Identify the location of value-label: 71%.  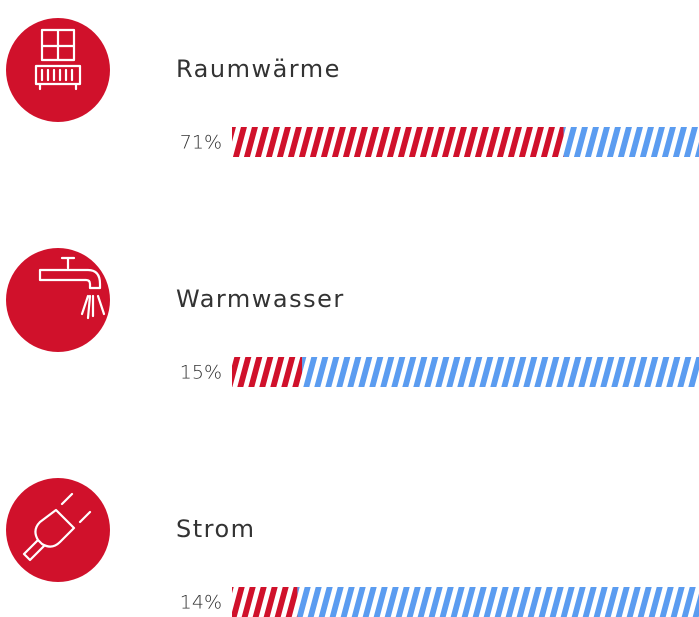
(201, 143).